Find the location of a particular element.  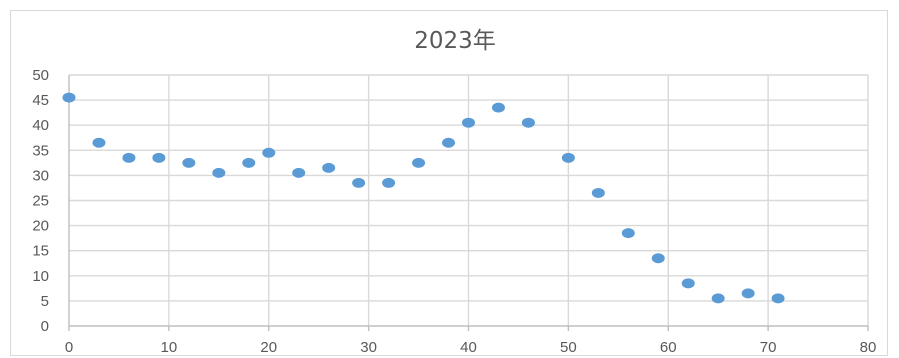

y-axis-tick-labels: 0 5 10 15 20 25 30 35 40 45 50 is located at coordinates (40, 201).